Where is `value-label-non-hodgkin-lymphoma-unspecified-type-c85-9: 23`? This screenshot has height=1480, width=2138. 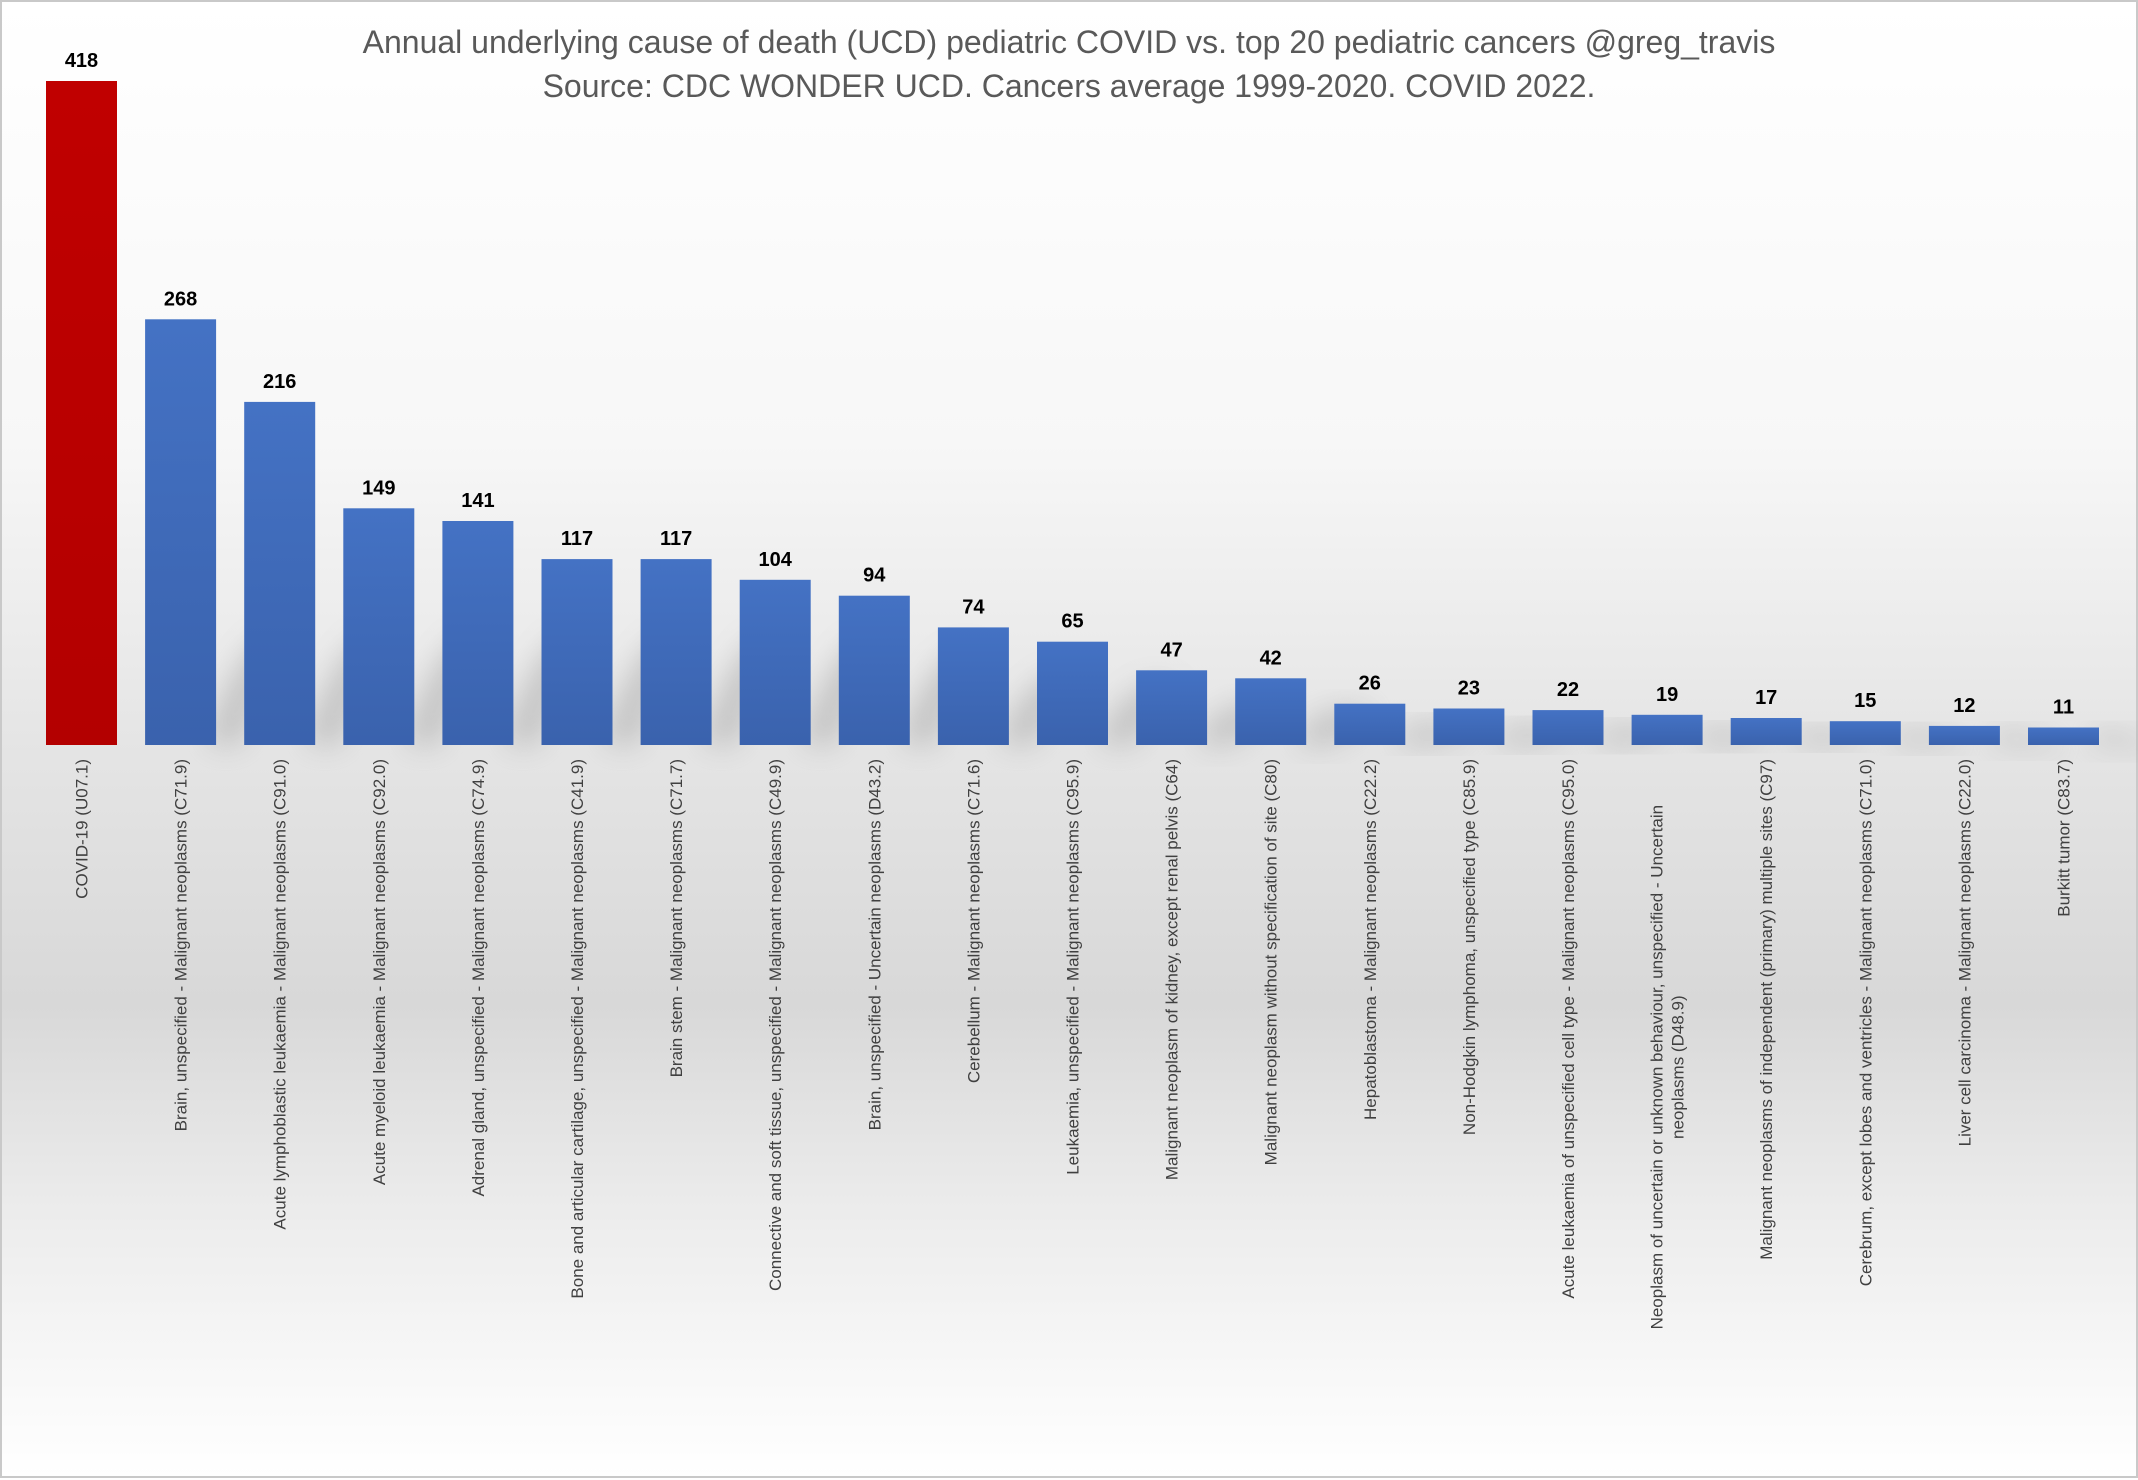 value-label-non-hodgkin-lymphoma-unspecified-type-c85-9: 23 is located at coordinates (1469, 689).